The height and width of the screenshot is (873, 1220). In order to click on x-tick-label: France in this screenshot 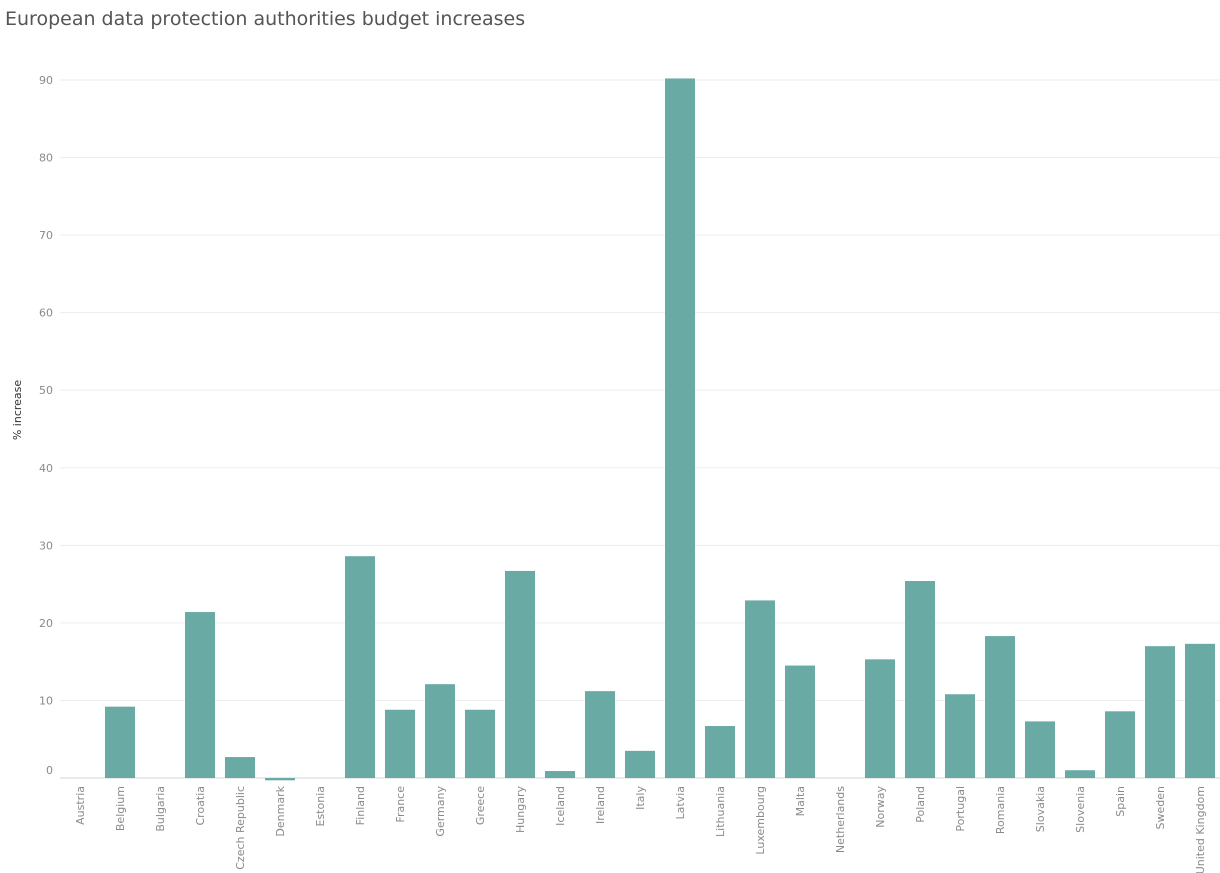, I will do `click(400, 804)`.